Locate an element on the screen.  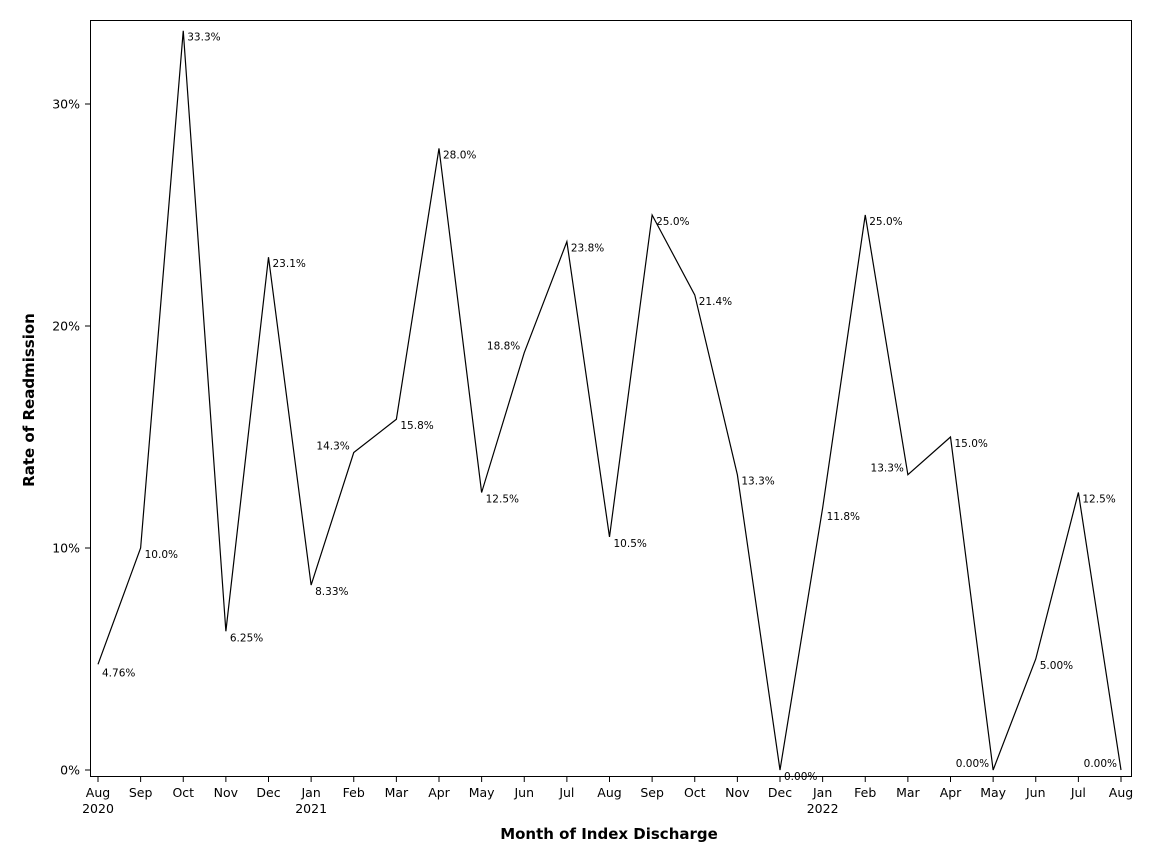
y-tick-label: 30% is located at coordinates (66, 104).